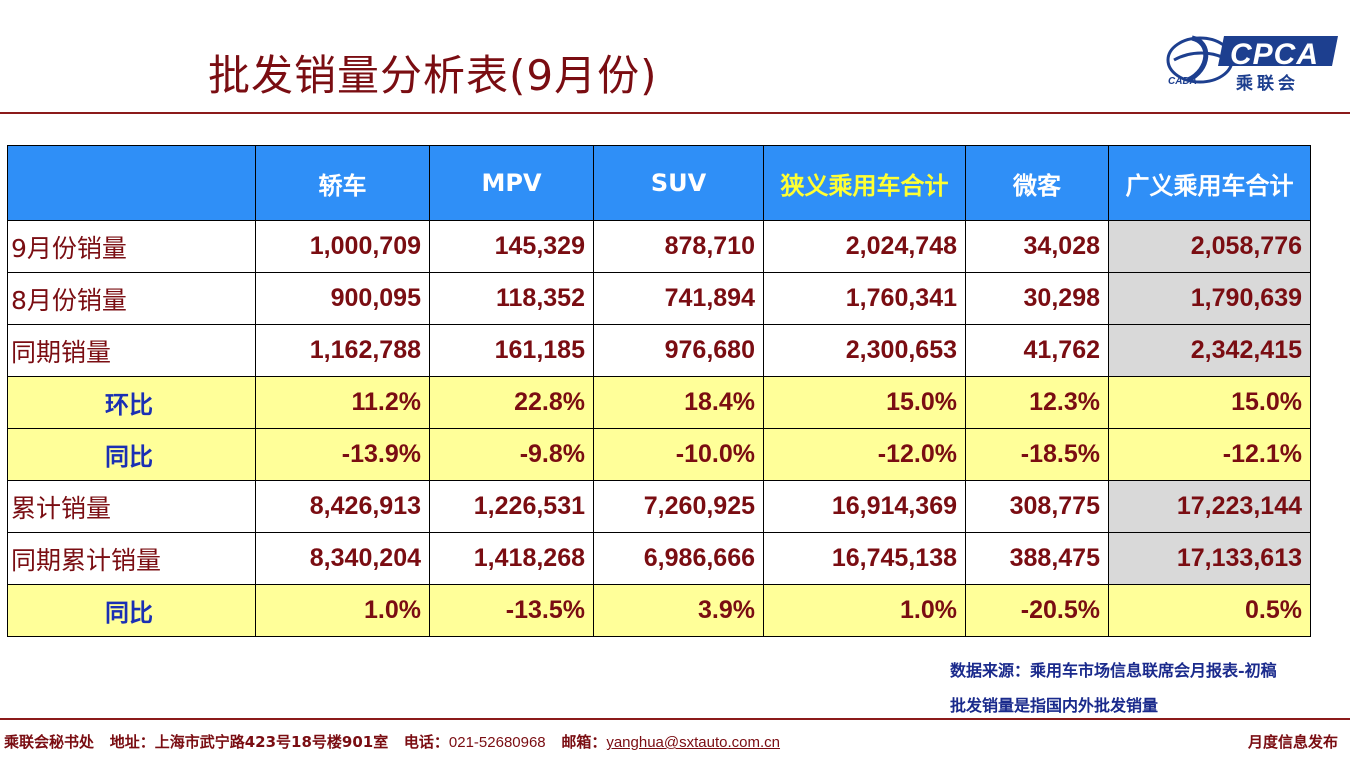  What do you see at coordinates (511, 506) in the screenshot?
I see `table-cell: 1,226,531` at bounding box center [511, 506].